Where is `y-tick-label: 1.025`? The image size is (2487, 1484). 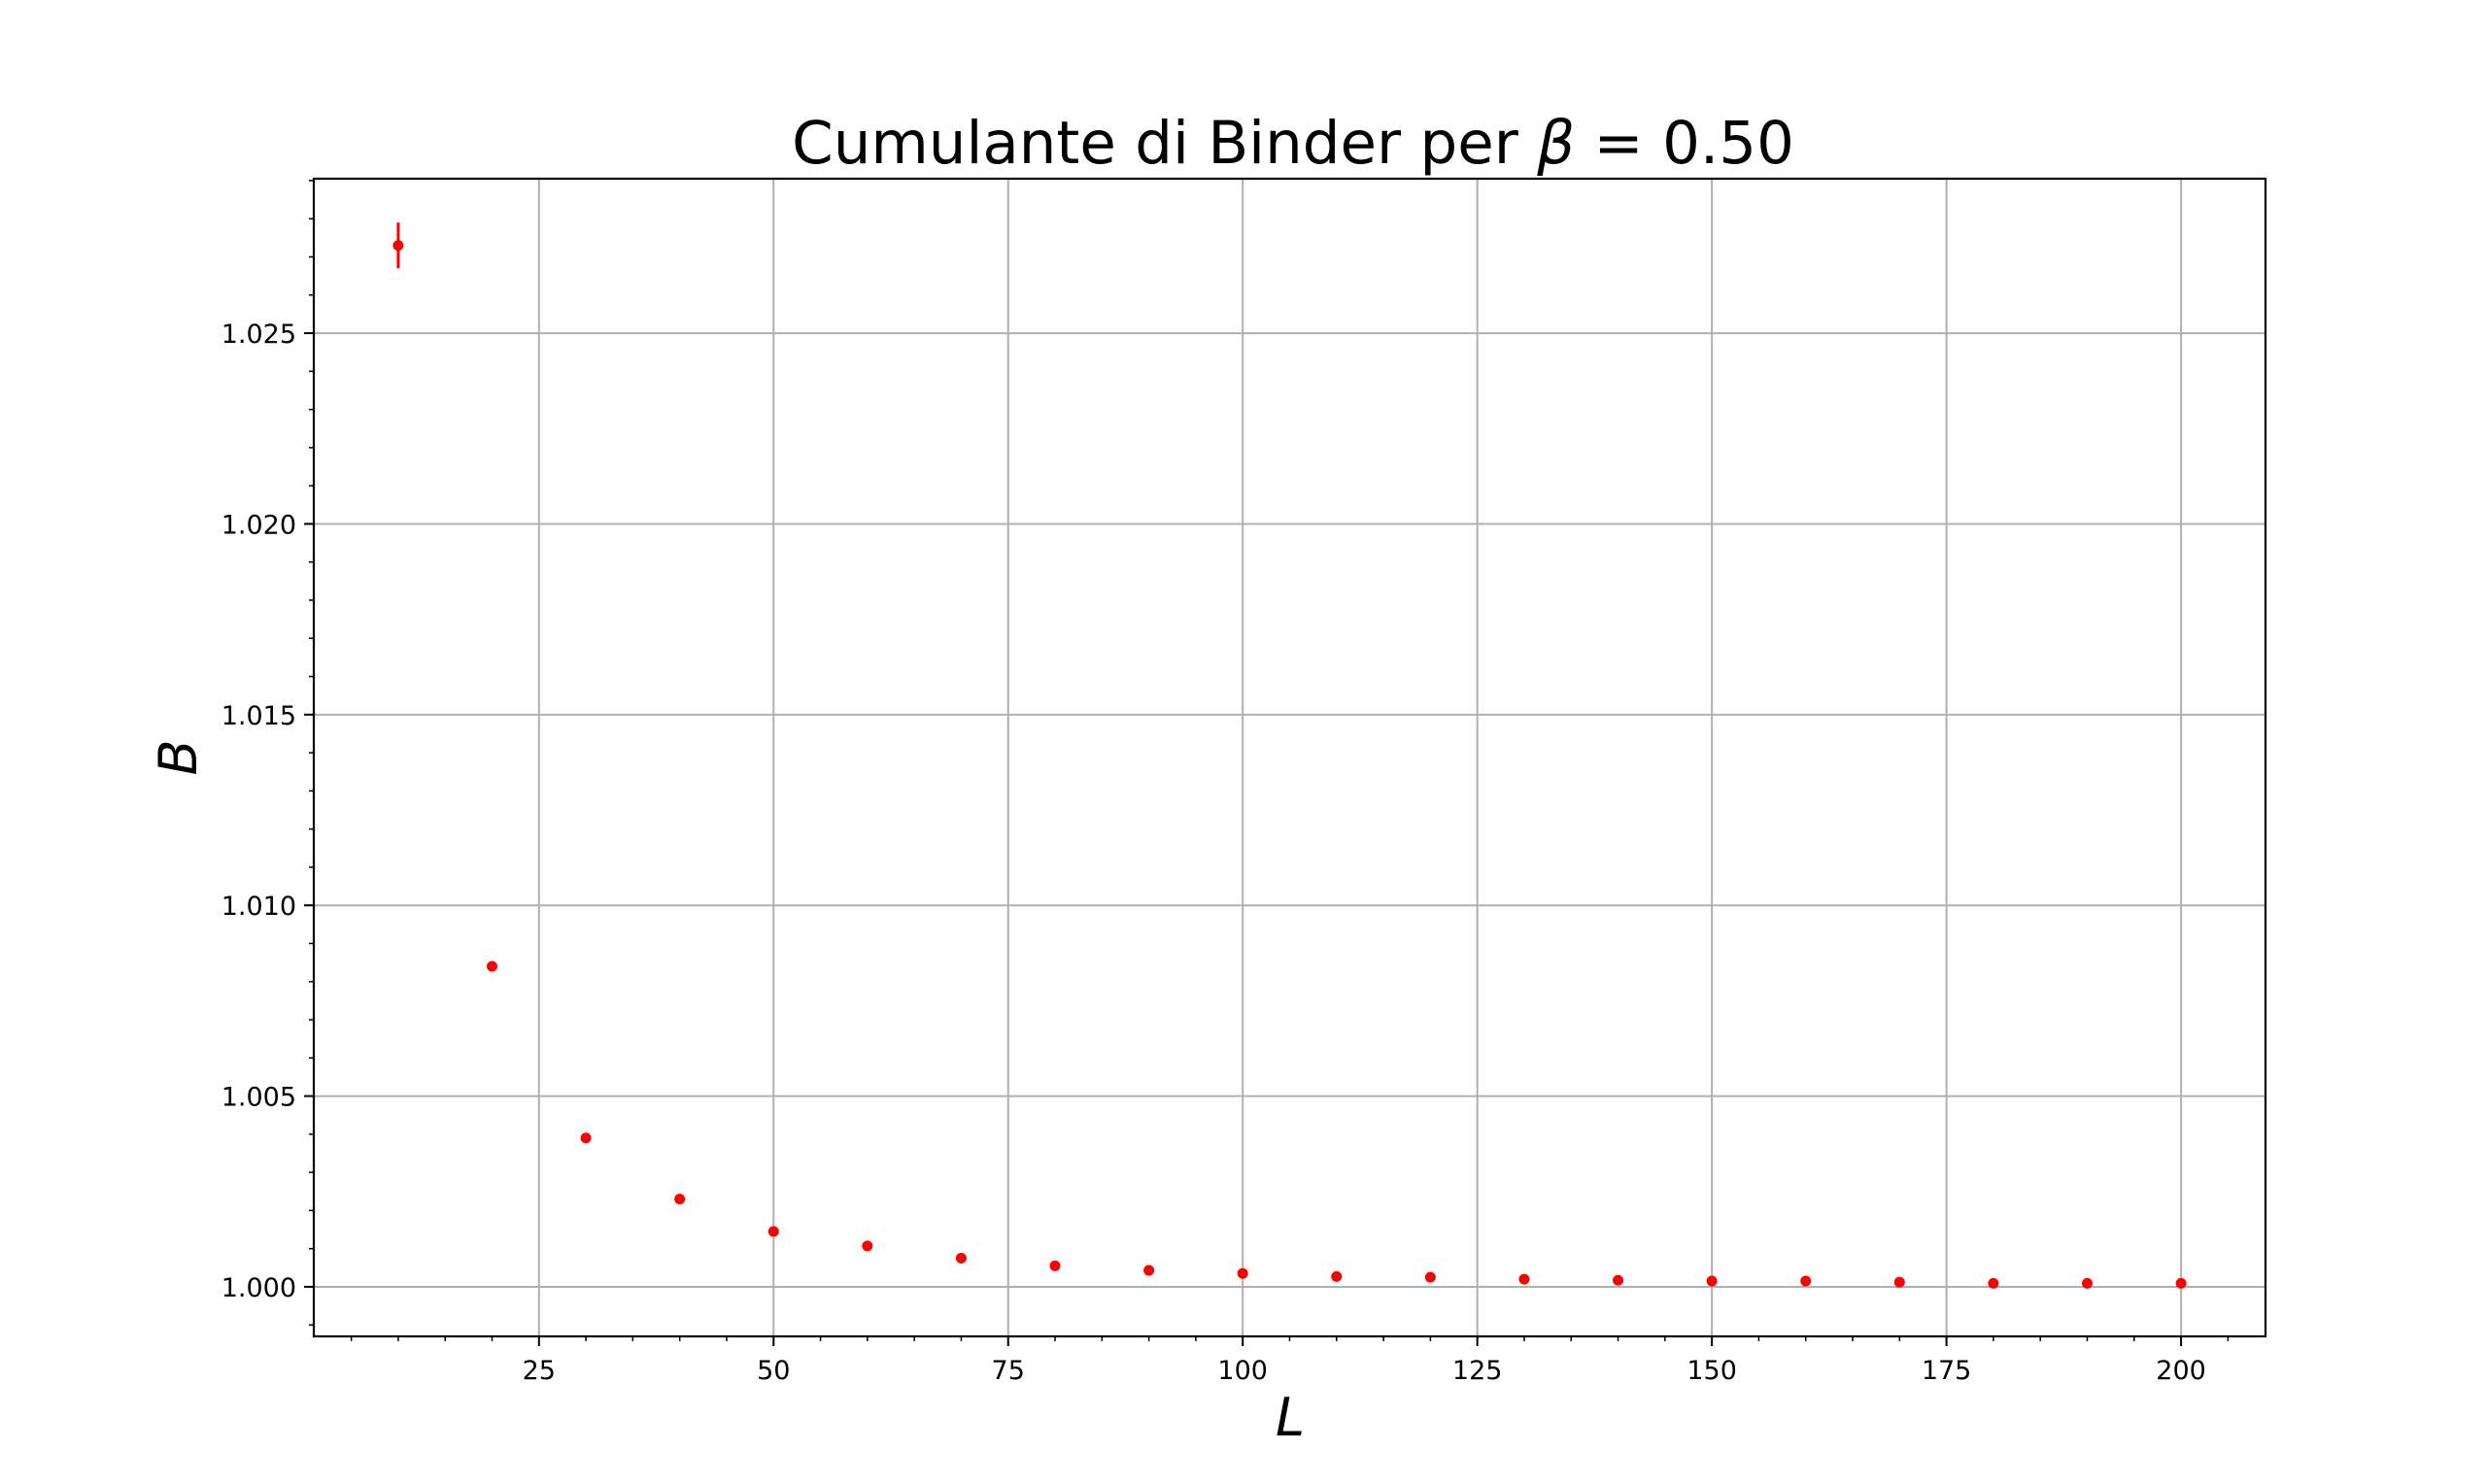 y-tick-label: 1.025 is located at coordinates (258, 335).